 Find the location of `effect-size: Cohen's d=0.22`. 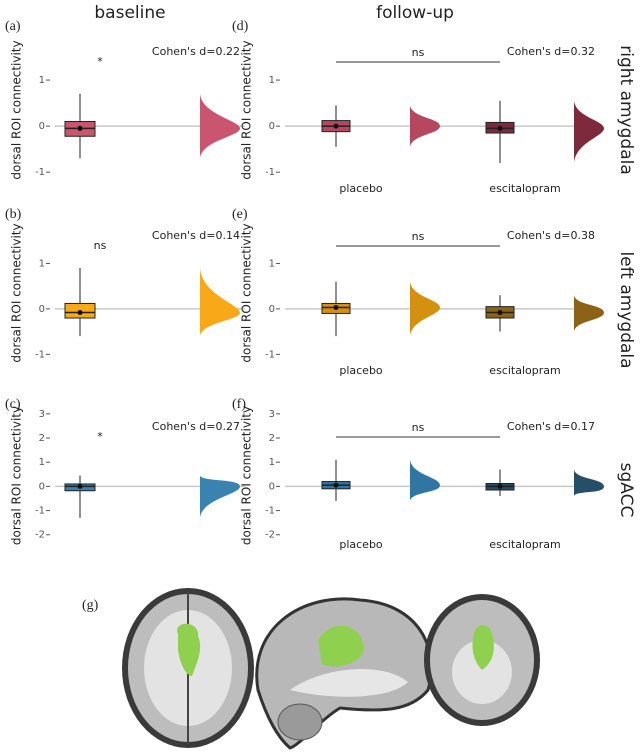

effect-size: Cohen's d=0.22 is located at coordinates (196, 51).